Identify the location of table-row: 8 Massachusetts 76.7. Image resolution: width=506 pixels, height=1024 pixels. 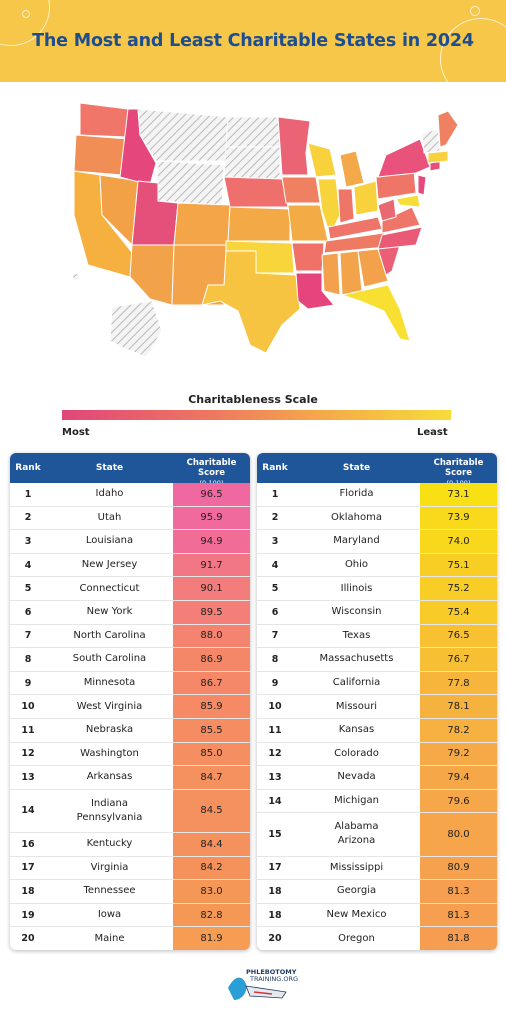
(377, 660).